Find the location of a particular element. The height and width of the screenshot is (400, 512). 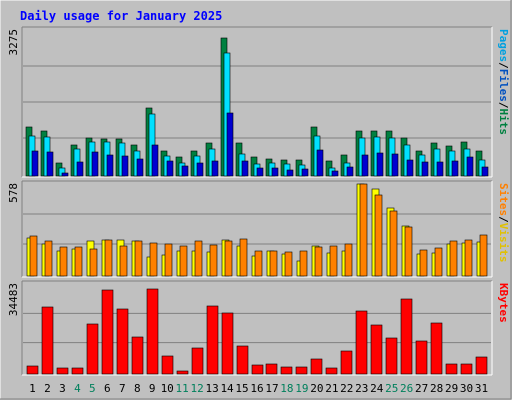

series-label: Sites/Visits is located at coordinates (503, 223).